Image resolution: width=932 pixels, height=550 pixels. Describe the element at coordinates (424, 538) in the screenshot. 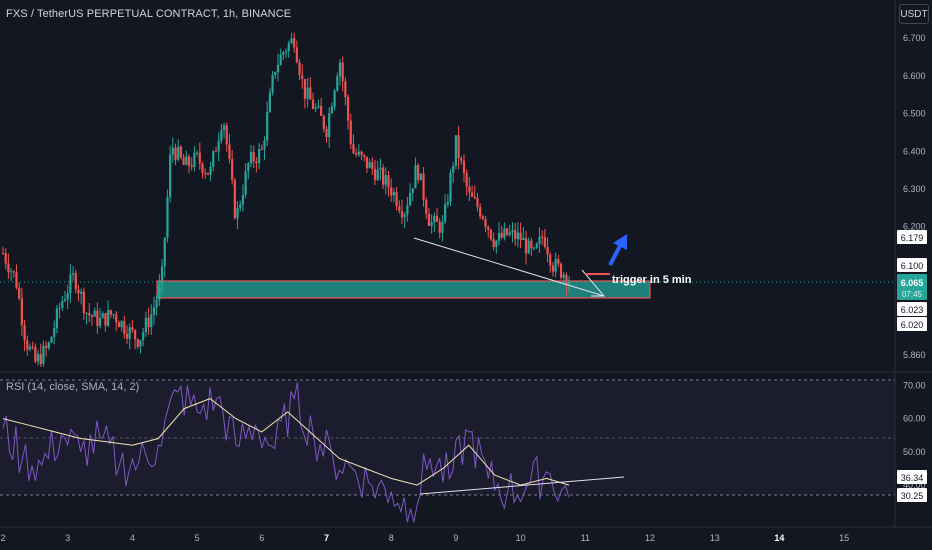

I see `time-axis: 2 3 4 5 6 7 8 9 10 11 12 13 14 15` at that location.